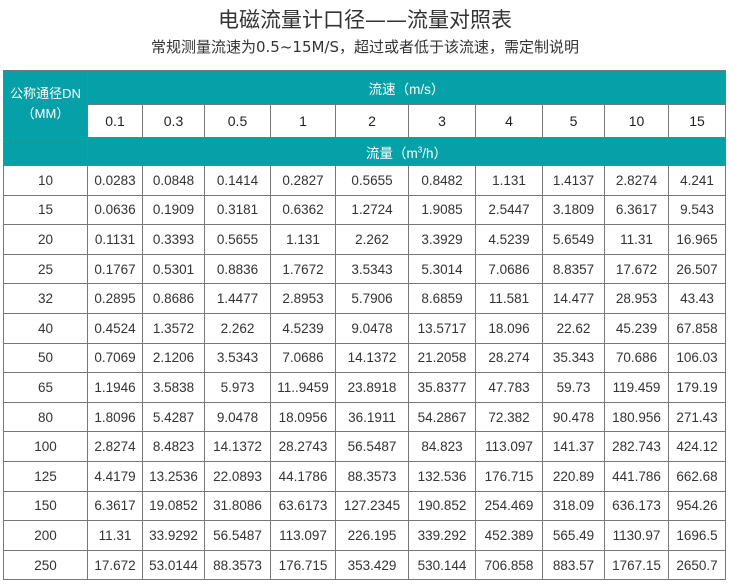 This screenshot has width=730, height=588. Describe the element at coordinates (372, 535) in the screenshot. I see `flow-cell: 226.195` at that location.